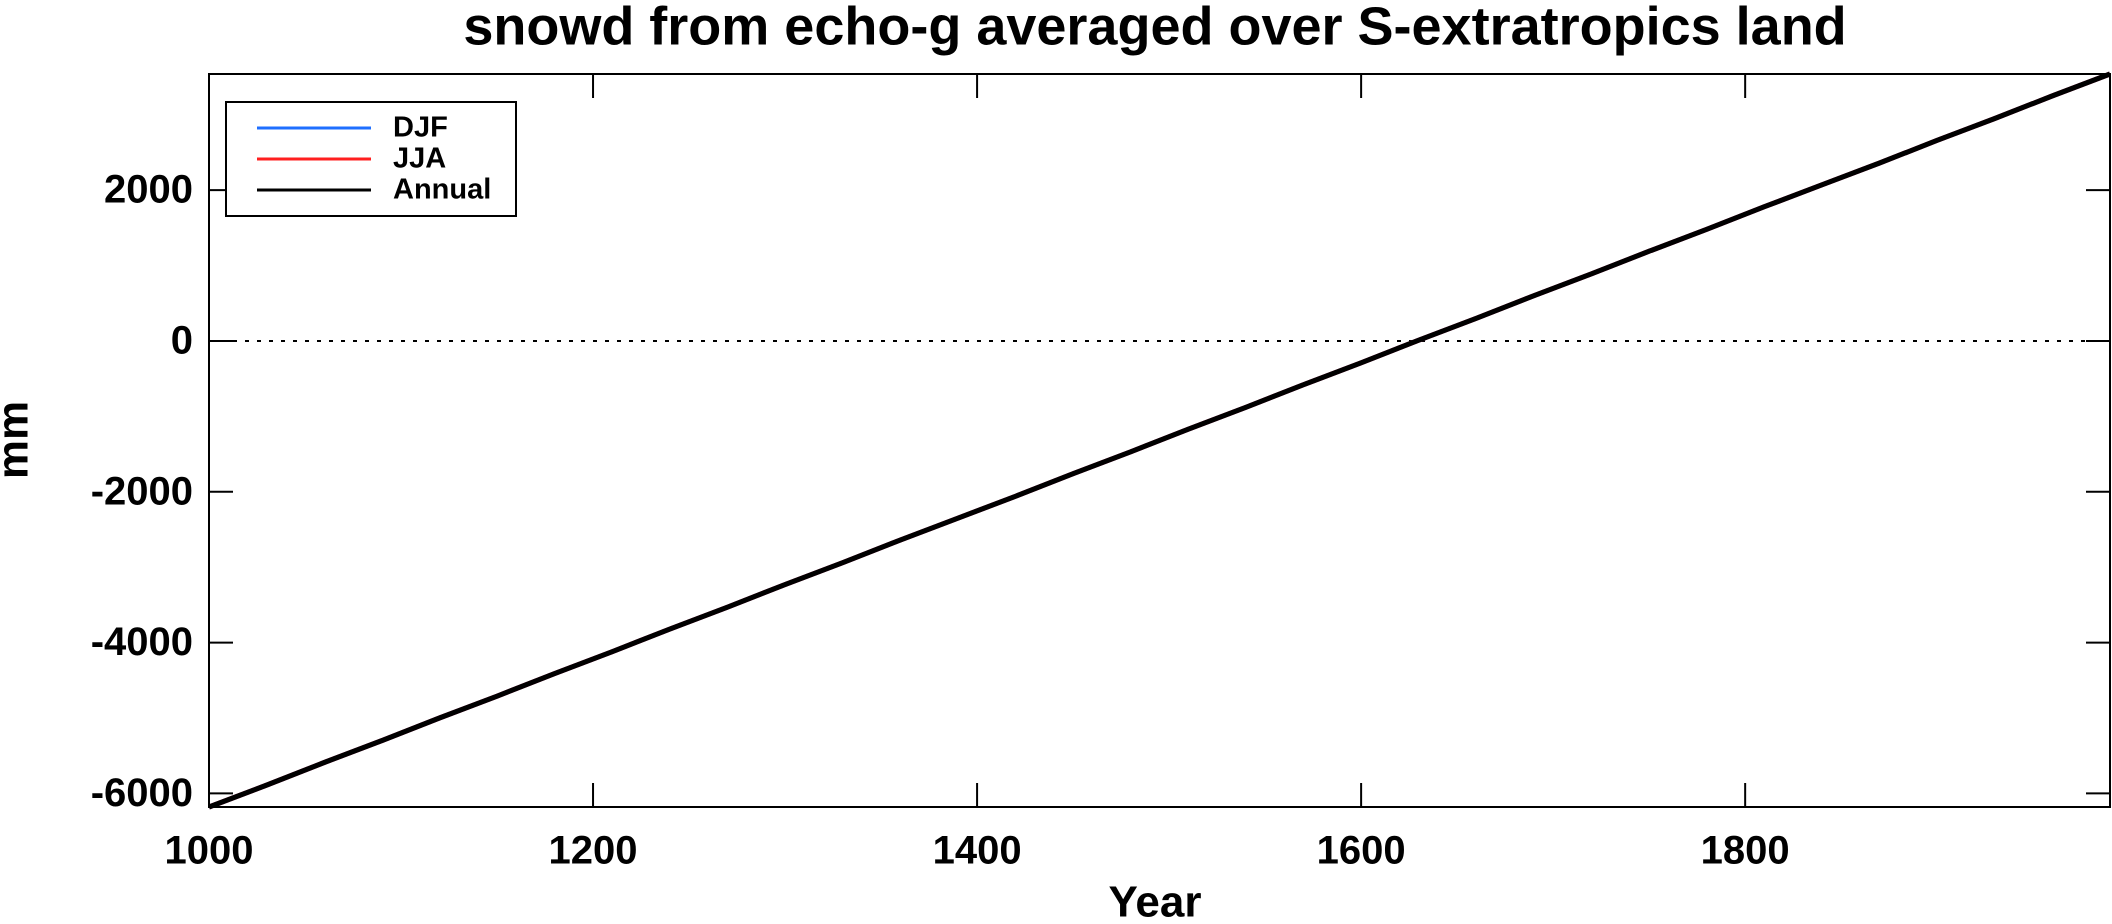 This screenshot has height=924, width=2112. I want to click on legend-label: JJA, so click(419, 159).